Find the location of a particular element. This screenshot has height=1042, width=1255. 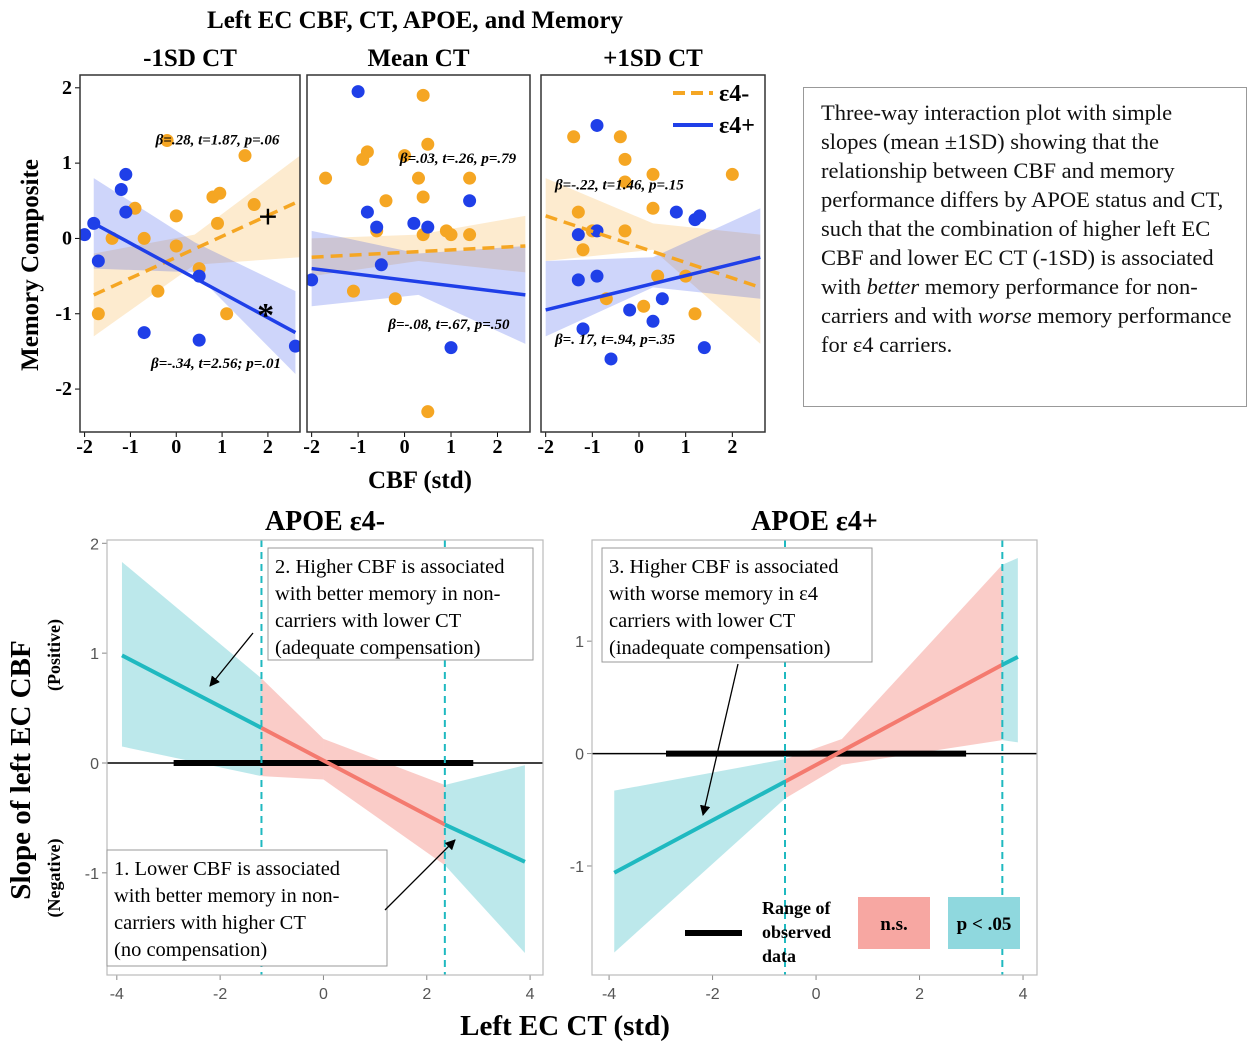

note-text: 1. Lower CBF is associated is located at coordinates (227, 869).